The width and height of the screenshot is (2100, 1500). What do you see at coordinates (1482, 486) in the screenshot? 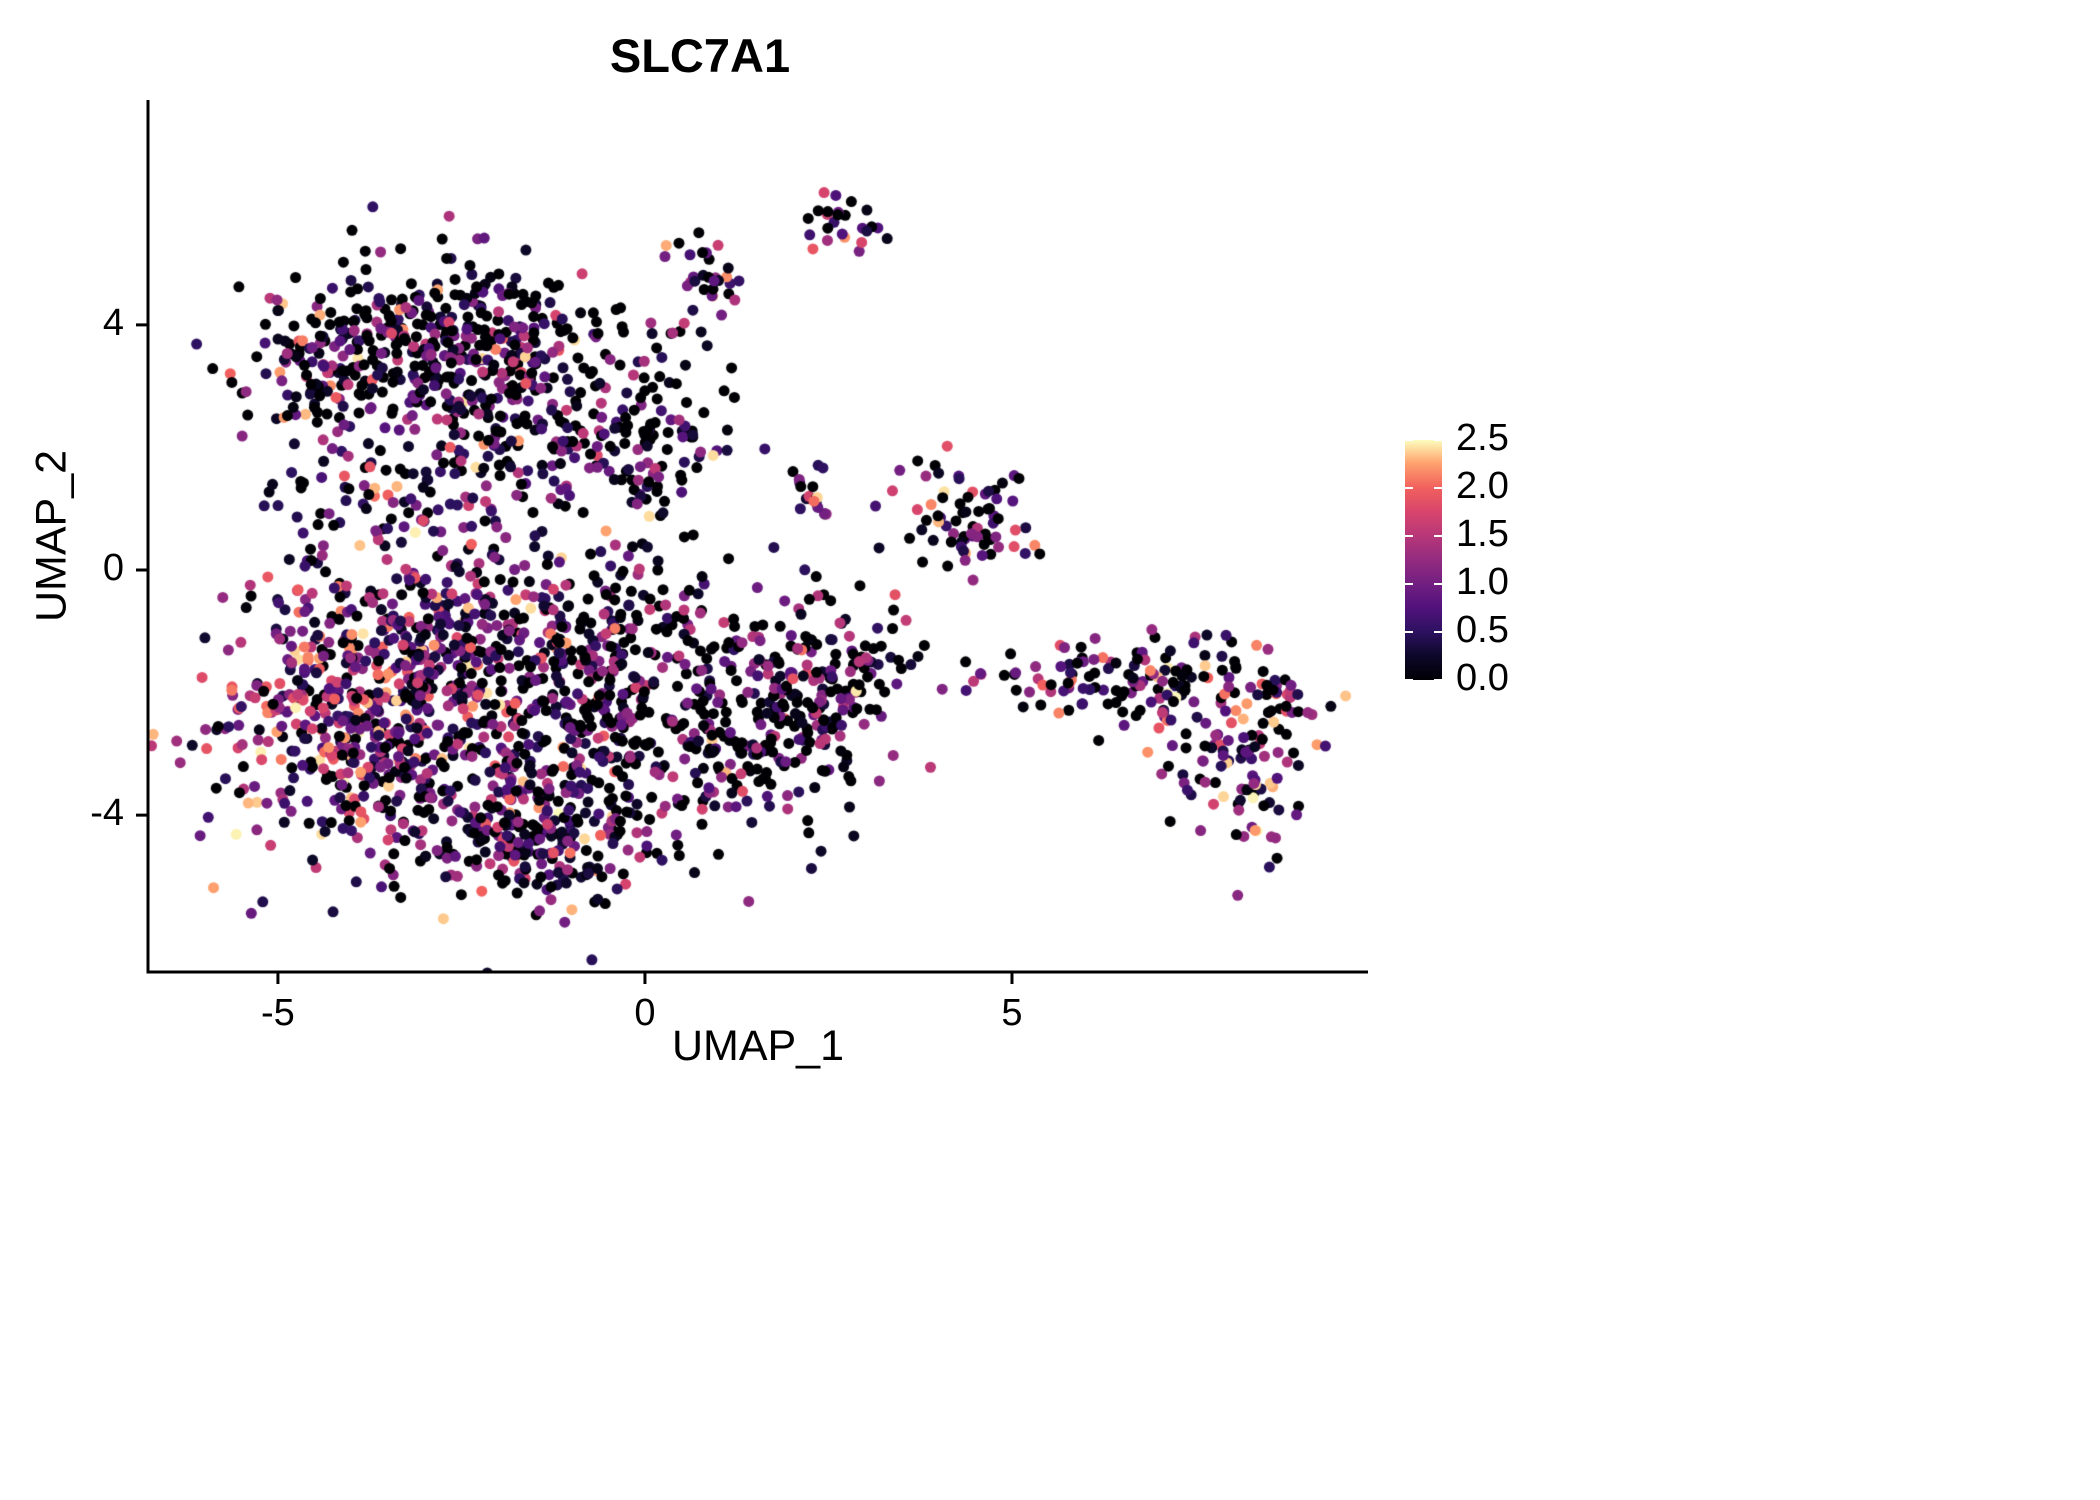
I see `colorbar-tick-label: 2.0` at bounding box center [1482, 486].